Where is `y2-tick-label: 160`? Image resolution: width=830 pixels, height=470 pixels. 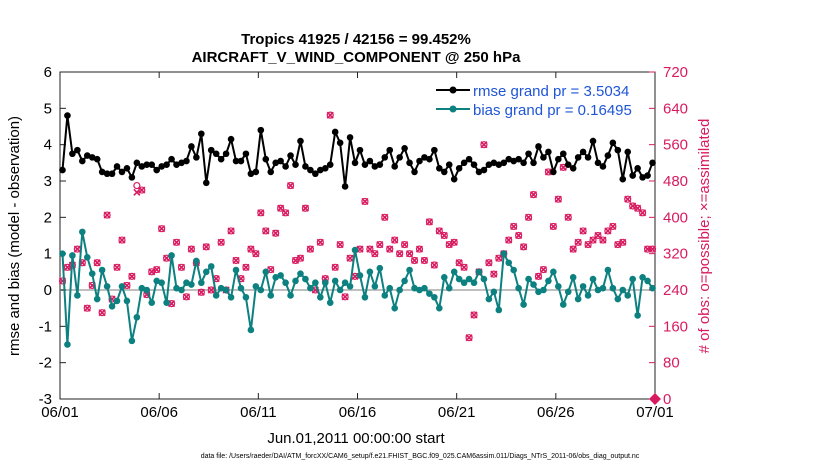 y2-tick-label: 160 is located at coordinates (675, 326).